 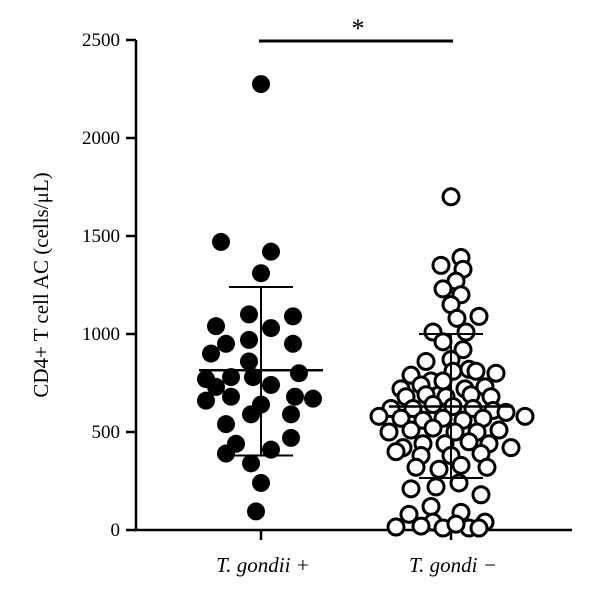 I want to click on x-category-label: T. gondii +, so click(x=263, y=565).